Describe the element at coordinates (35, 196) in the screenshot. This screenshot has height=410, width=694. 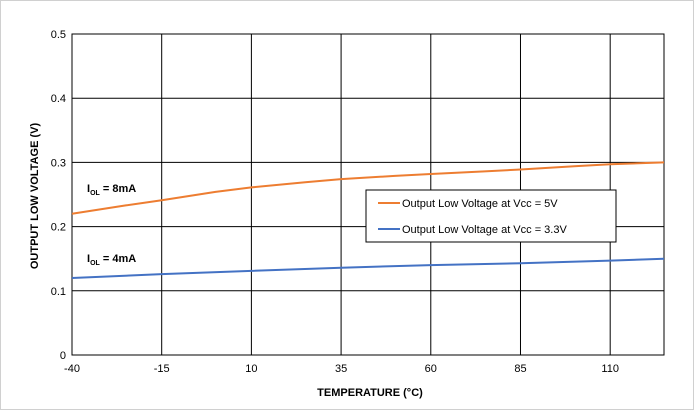
I see `y-axis-title: OUTPUT LOW VOLTAGE (V)` at that location.